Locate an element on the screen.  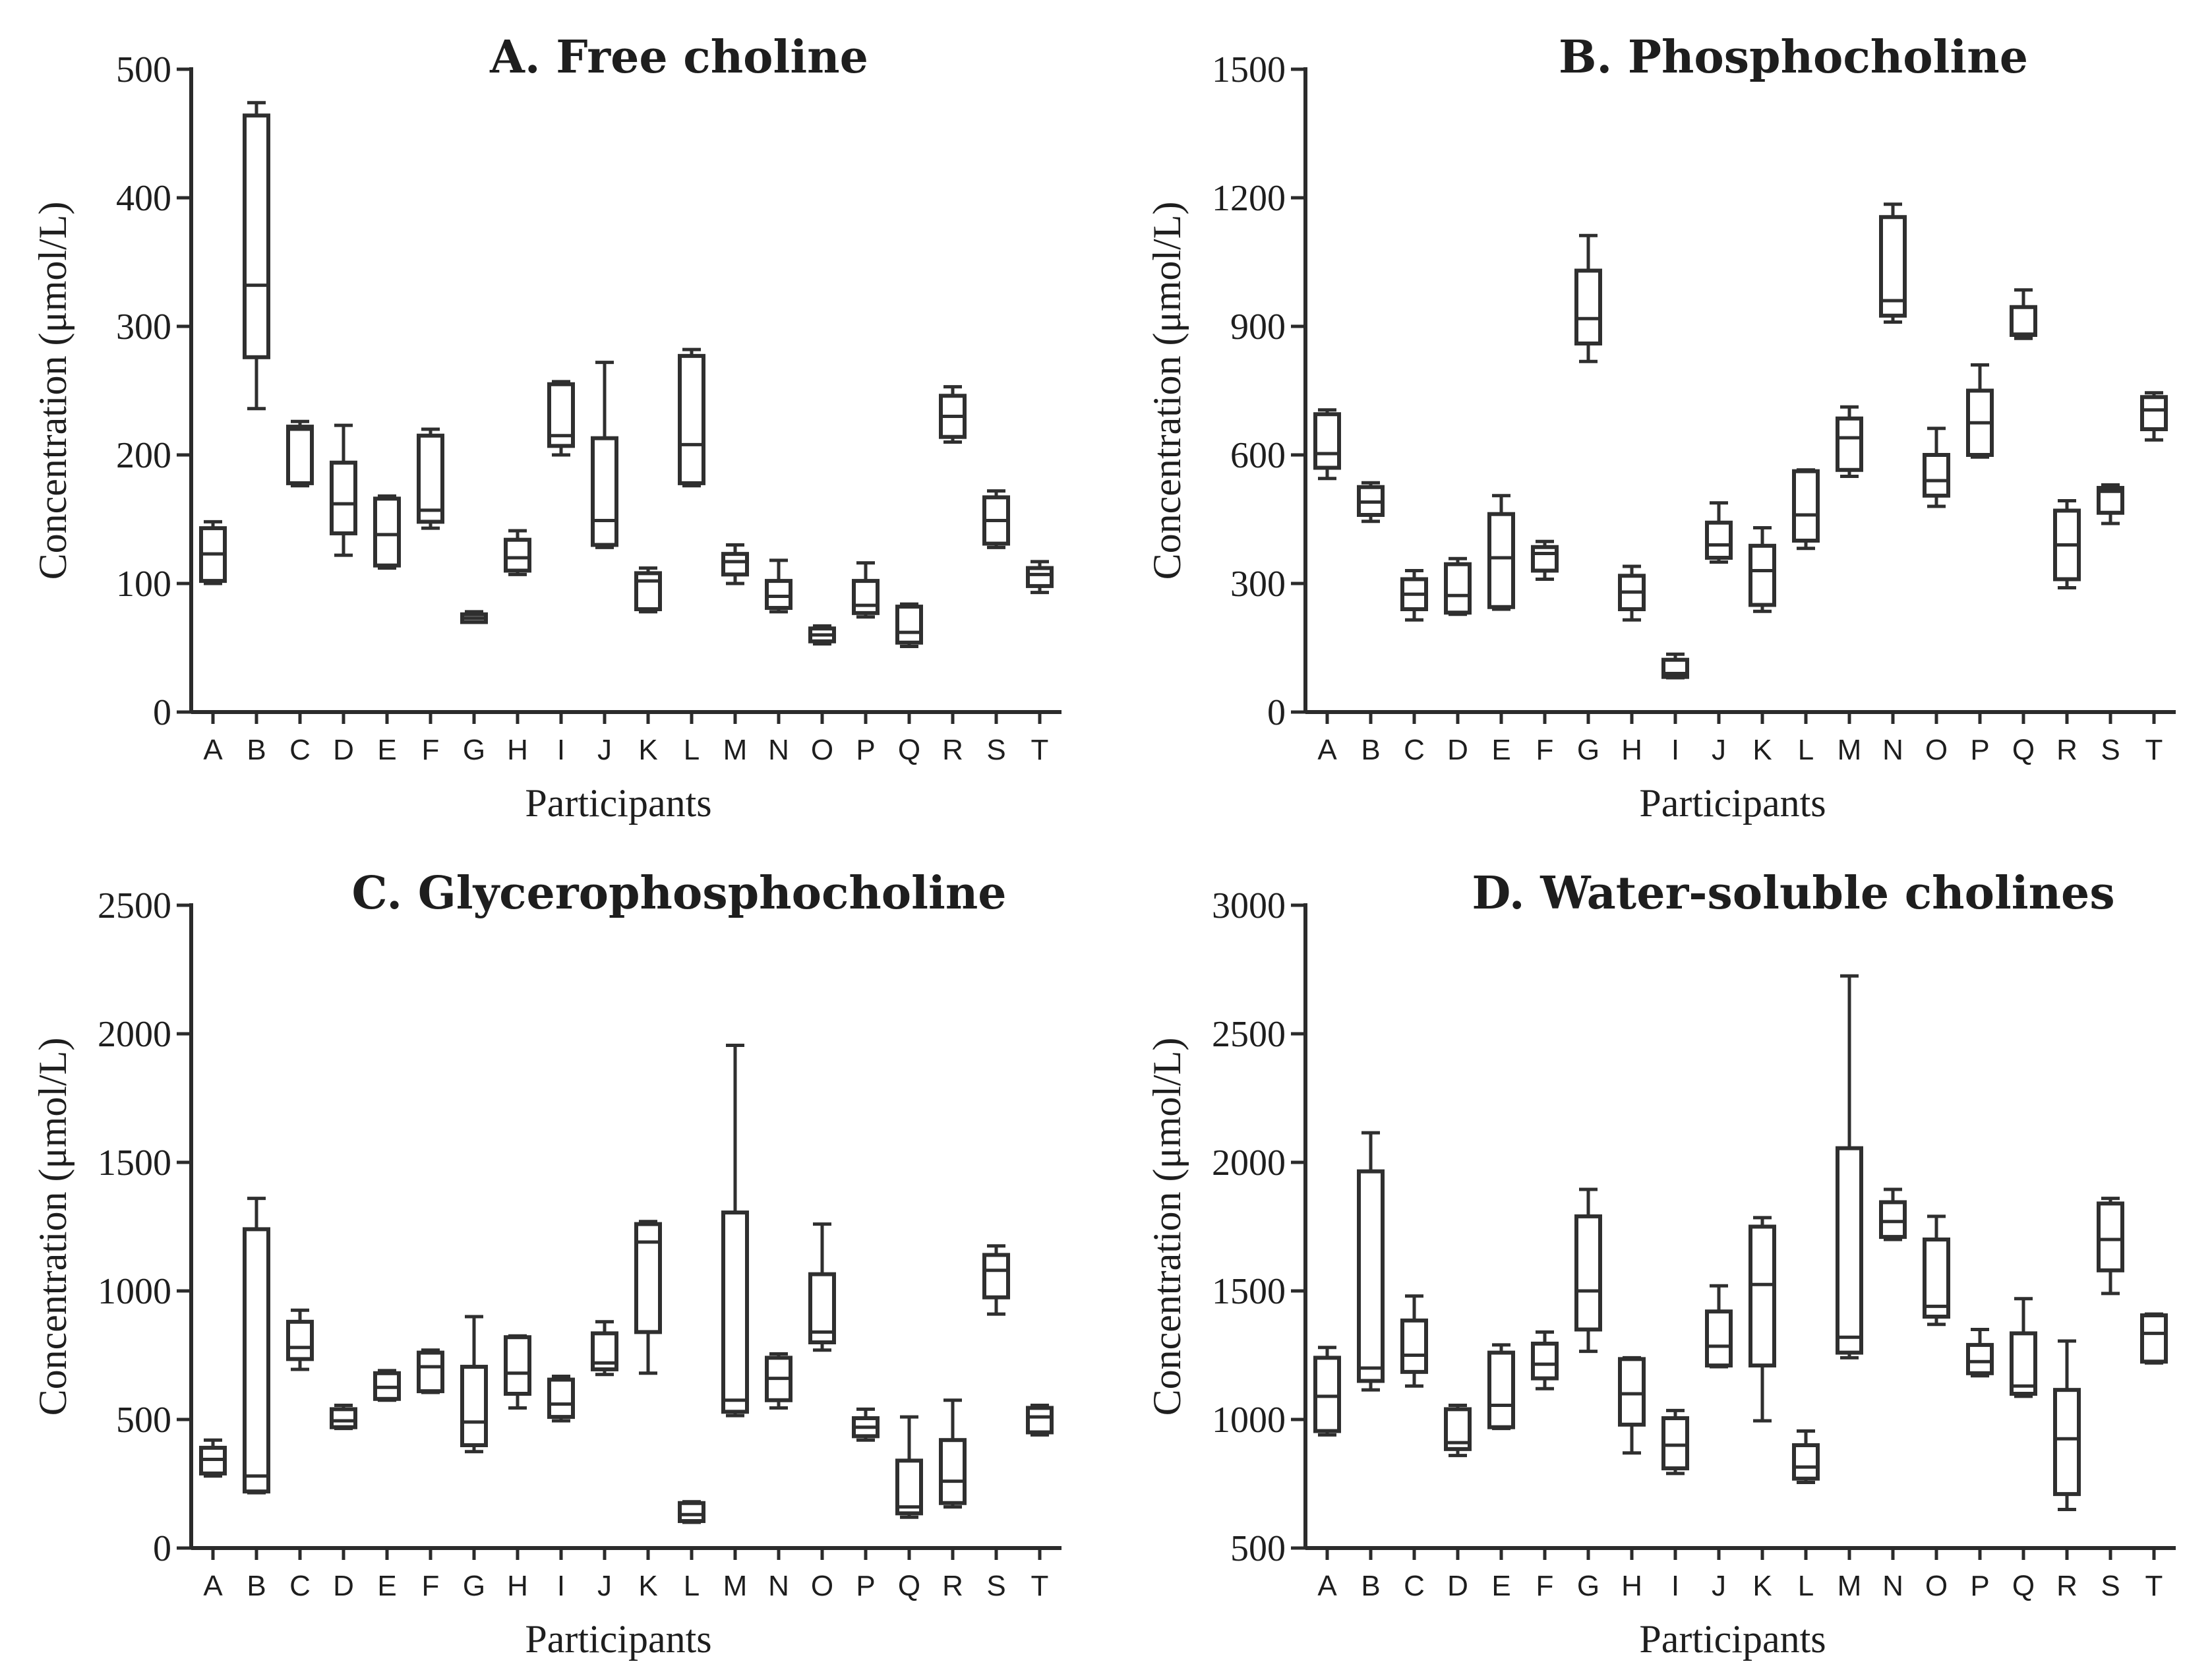
box-plot-N is located at coordinates (1893, 263).